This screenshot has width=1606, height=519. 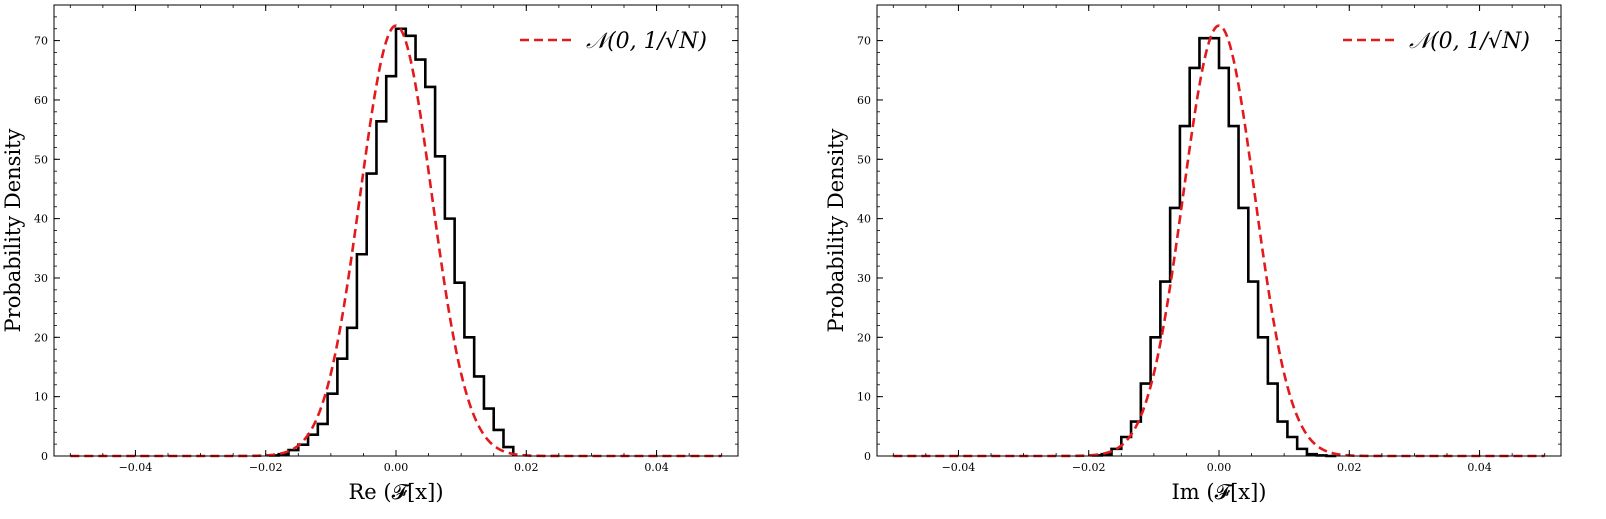 I want to click on x-axis-label: Im (𝓕[x]), so click(x=1219, y=492).